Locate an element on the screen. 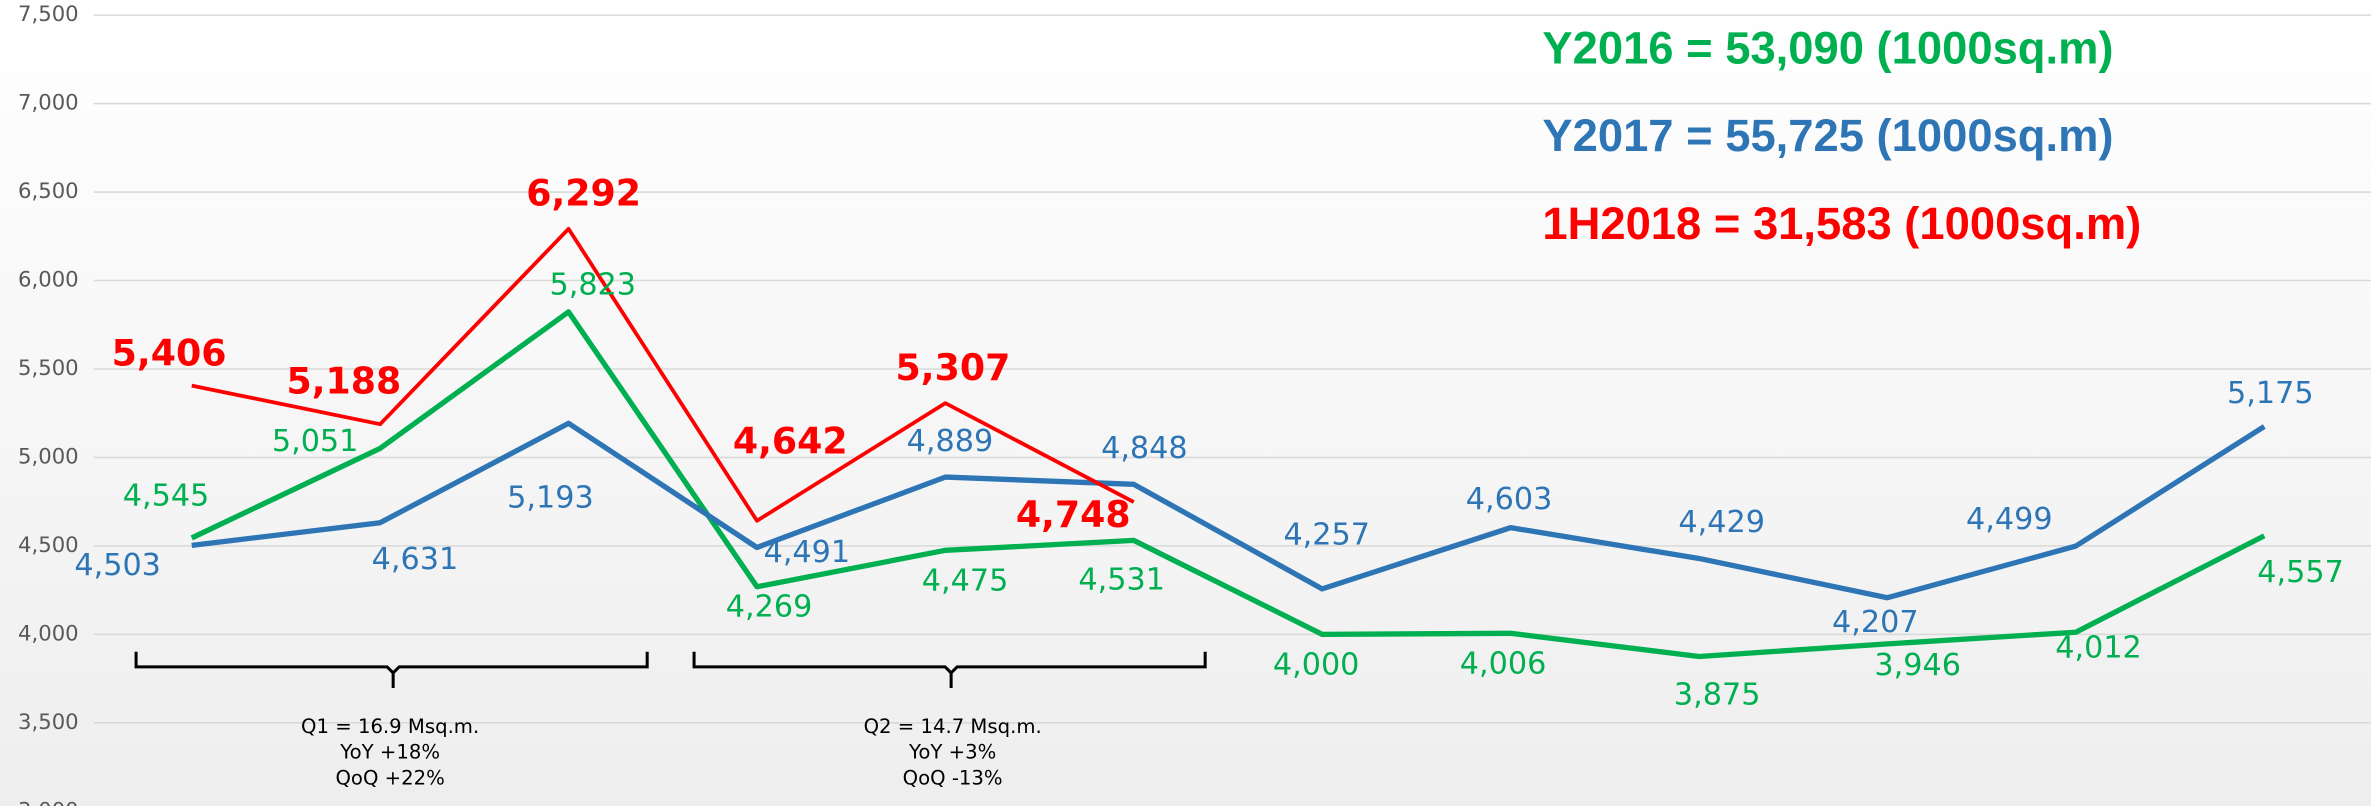 Image resolution: width=2371 pixels, height=806 pixels. data-label: 5,175 is located at coordinates (2270, 393).